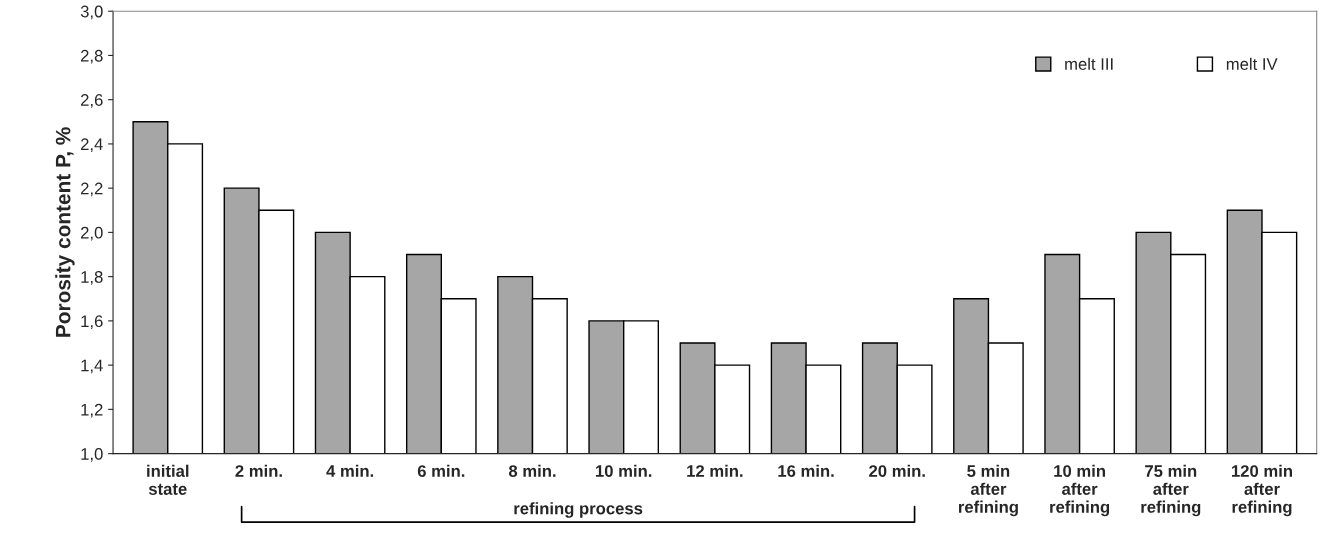 The image size is (1330, 560). Describe the element at coordinates (92, 278) in the screenshot. I see `y-tick-label: 1,8` at that location.